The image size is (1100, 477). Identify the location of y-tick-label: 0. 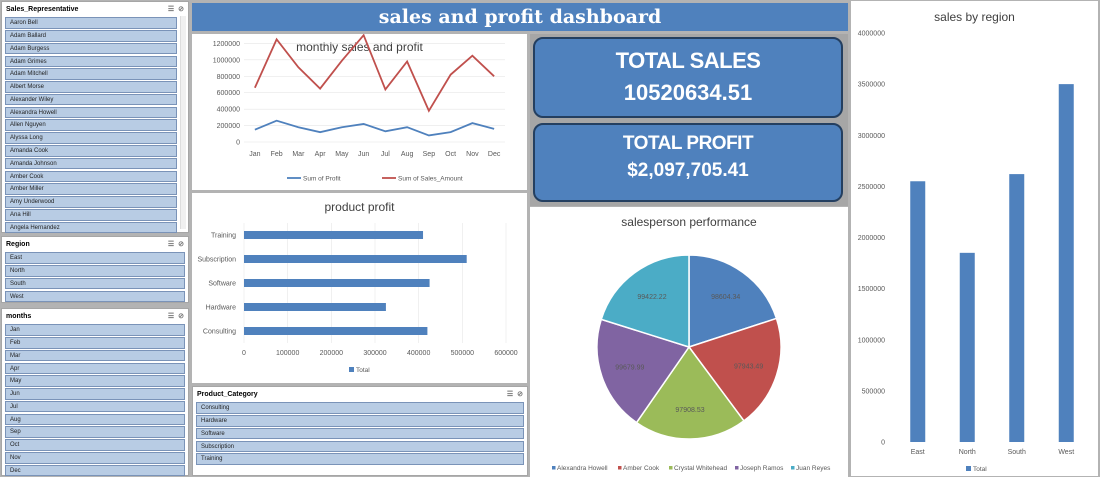
(883, 443).